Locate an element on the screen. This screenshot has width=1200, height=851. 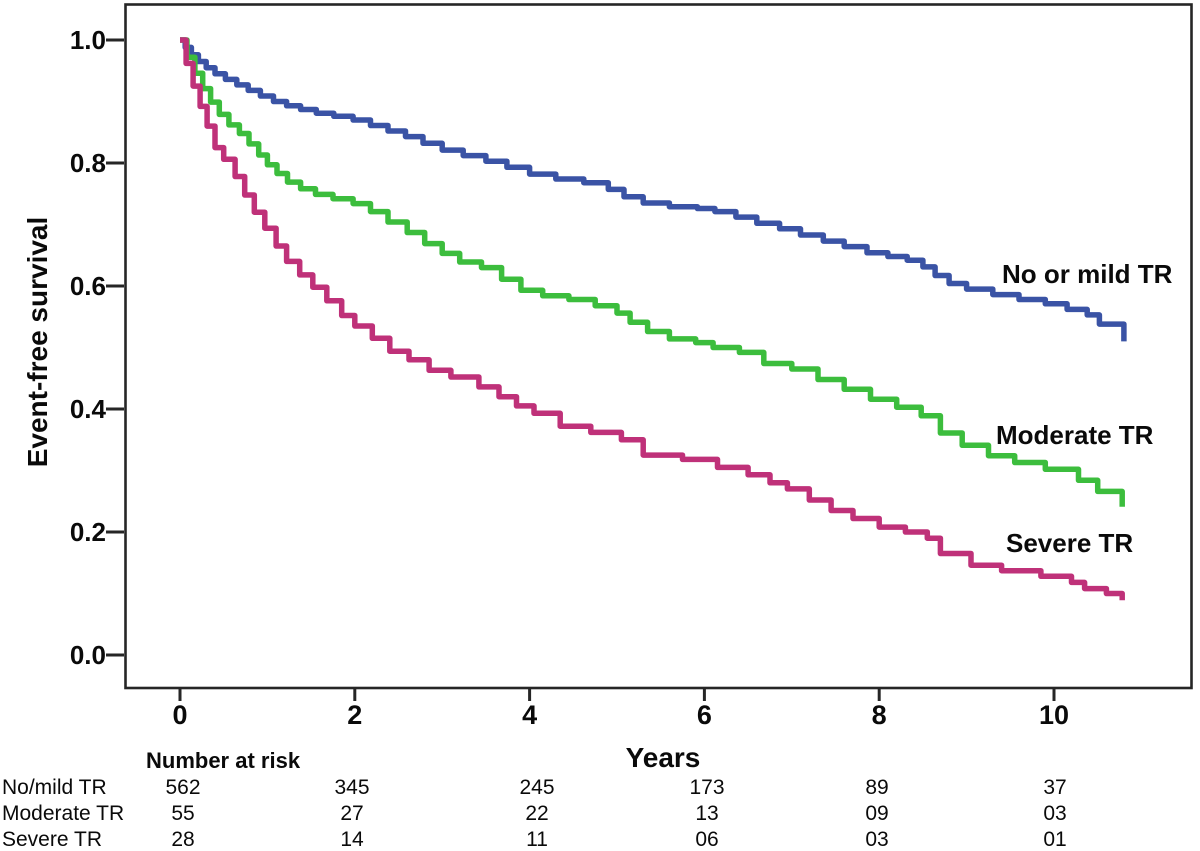
y-tick-label: 0.0 is located at coordinates (87, 655).